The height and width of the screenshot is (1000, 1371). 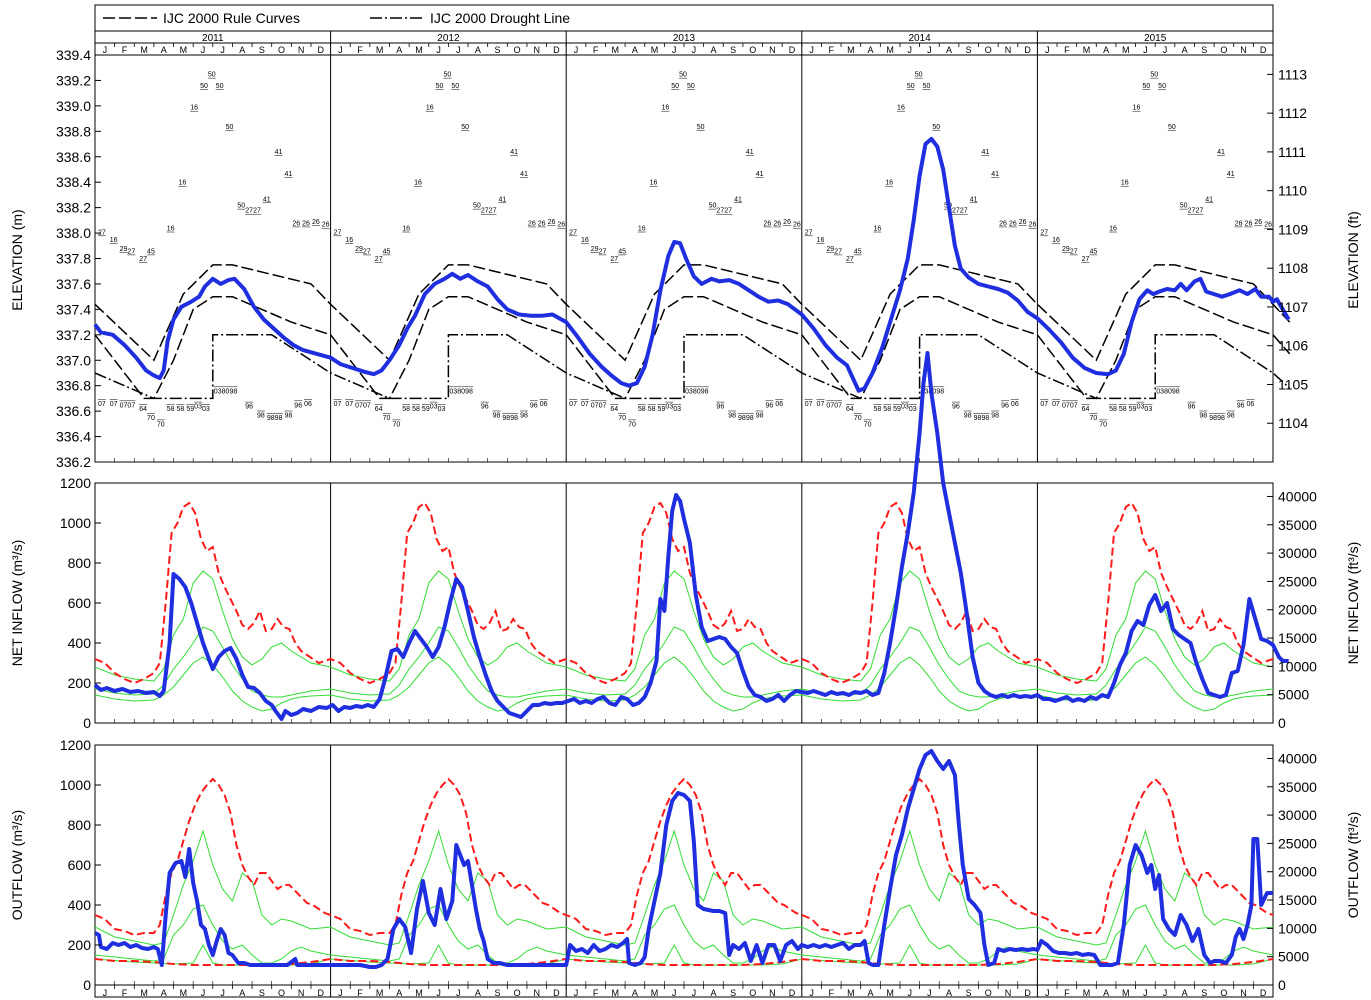 What do you see at coordinates (80, 905) in the screenshot?
I see `y-tick-label: 400` at bounding box center [80, 905].